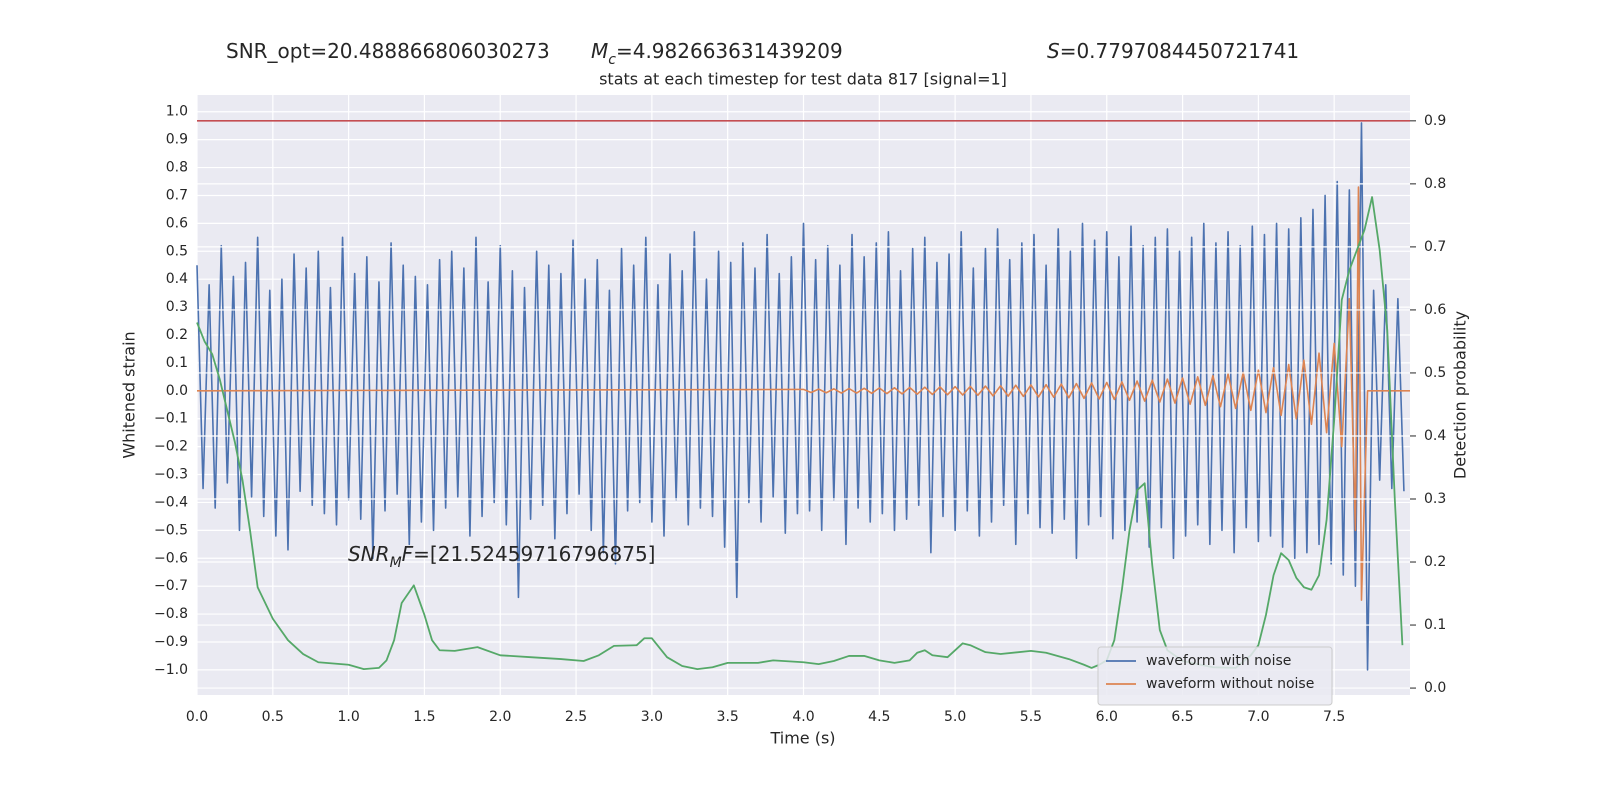  What do you see at coordinates (171, 502) in the screenshot?
I see `y-tick-label: −0.4` at bounding box center [171, 502].